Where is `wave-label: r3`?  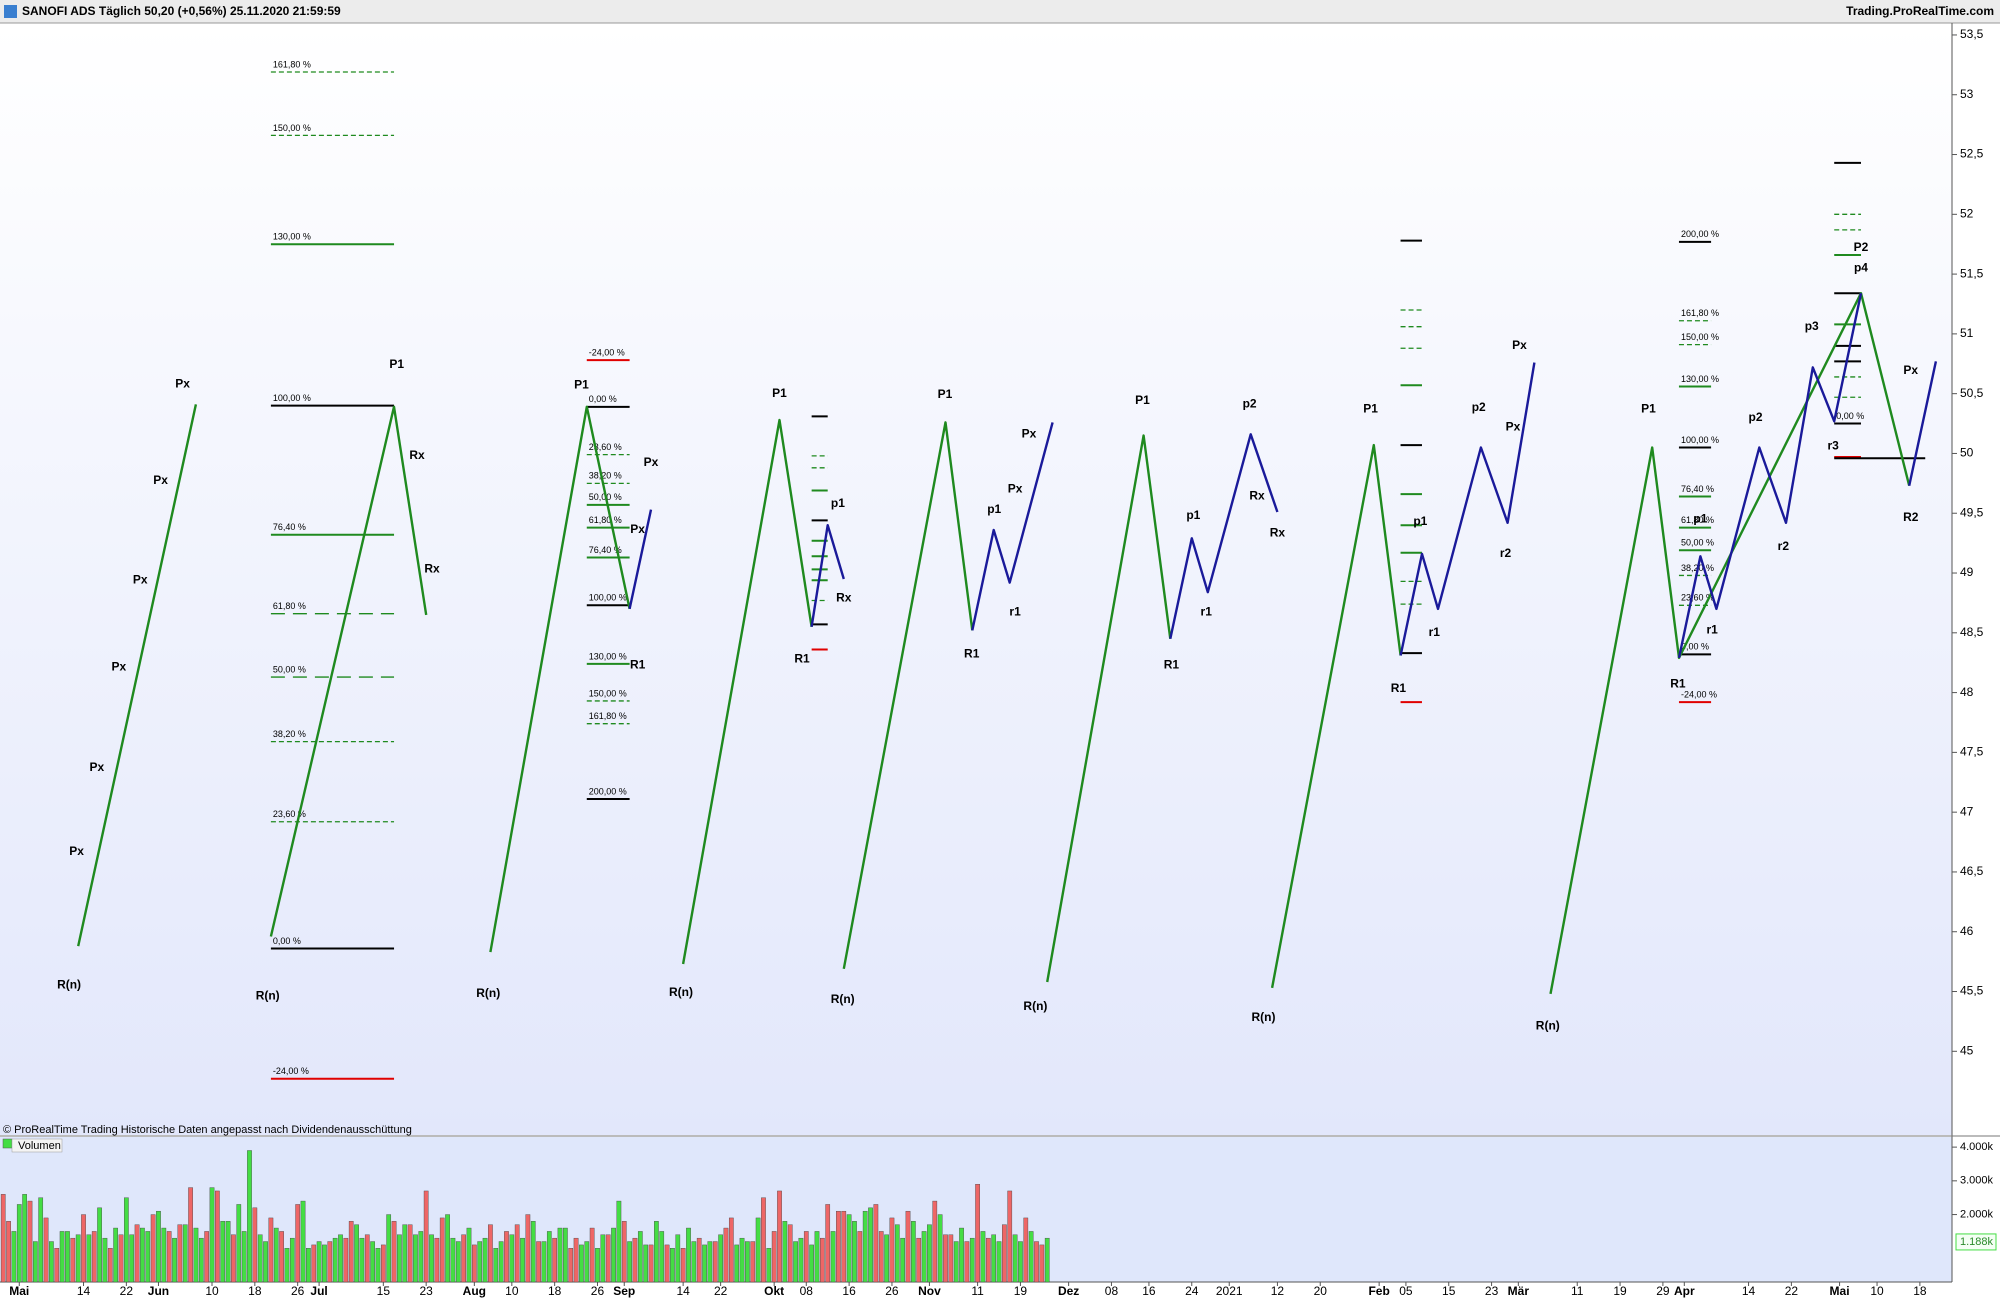 wave-label: r3 is located at coordinates (1833, 445).